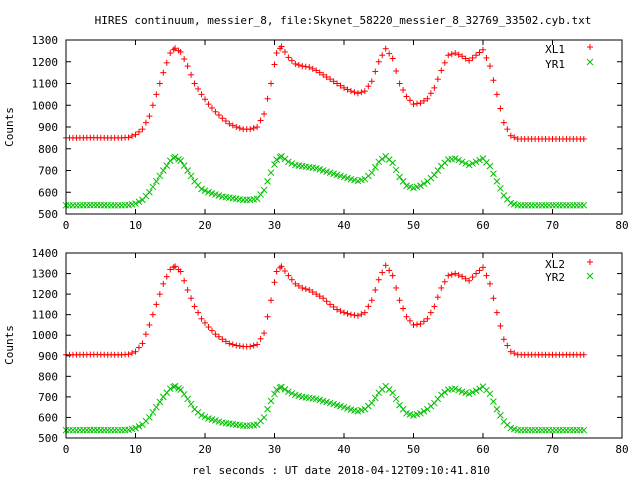 The width and height of the screenshot is (640, 480). I want to click on y-tick-label: 600, so click(48, 192).